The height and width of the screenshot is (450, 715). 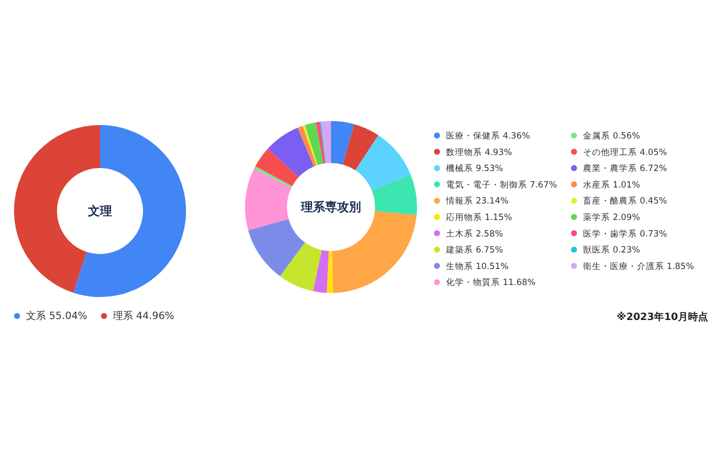 What do you see at coordinates (662, 317) in the screenshot?
I see `text: ※2023年10月時点` at bounding box center [662, 317].